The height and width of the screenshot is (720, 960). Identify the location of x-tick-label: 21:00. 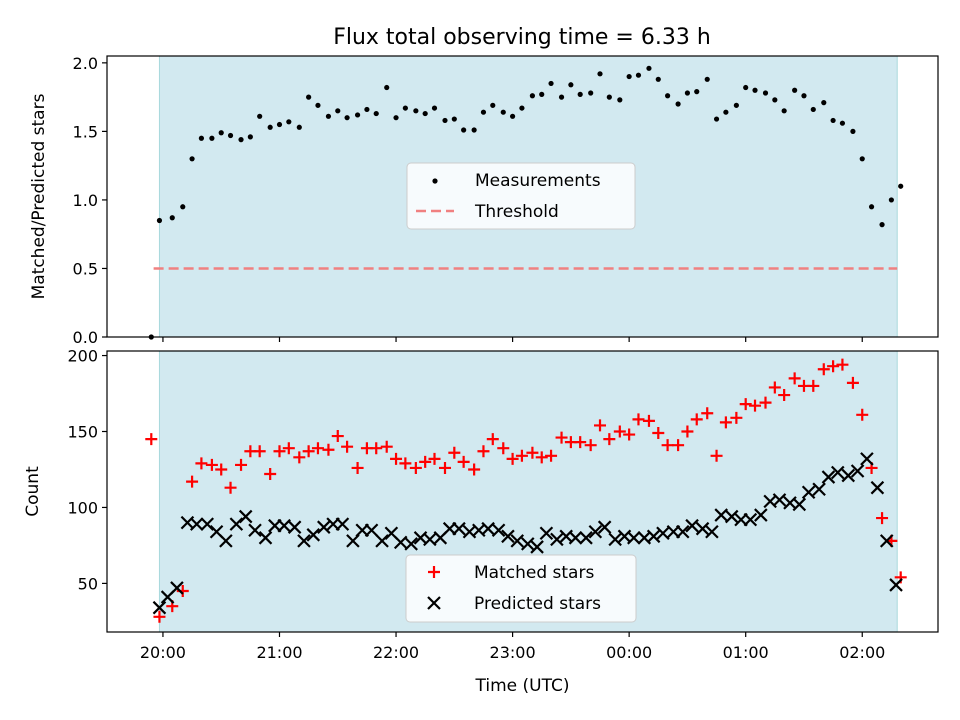
(279, 652).